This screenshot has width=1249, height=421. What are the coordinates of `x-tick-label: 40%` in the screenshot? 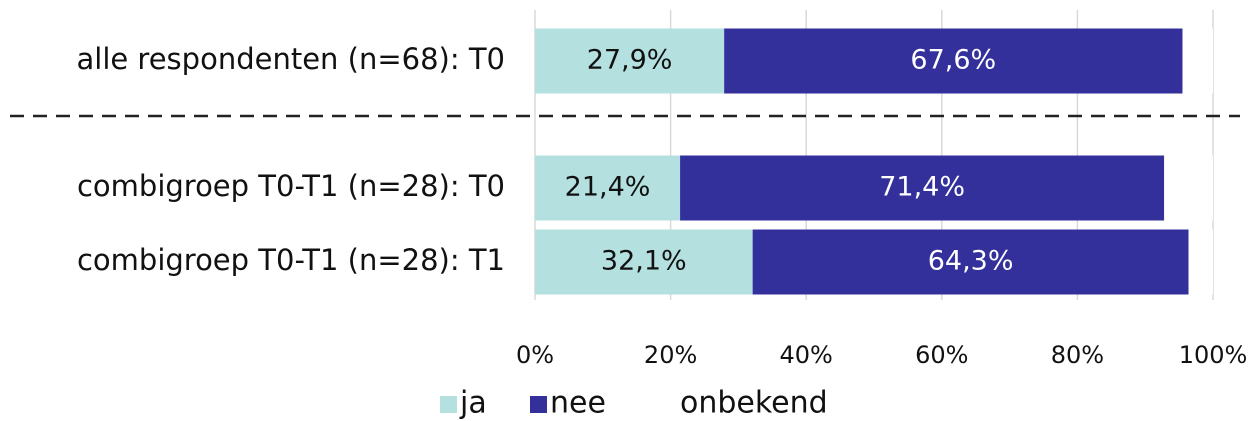 It's located at (806, 355).